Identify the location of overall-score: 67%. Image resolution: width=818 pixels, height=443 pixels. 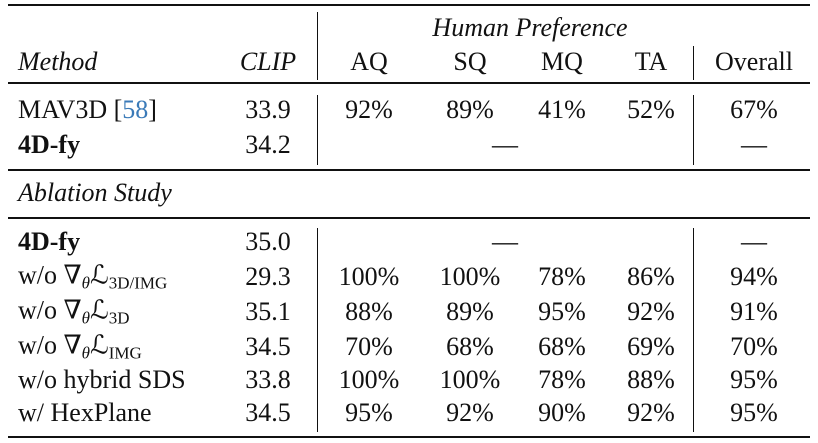
(754, 109).